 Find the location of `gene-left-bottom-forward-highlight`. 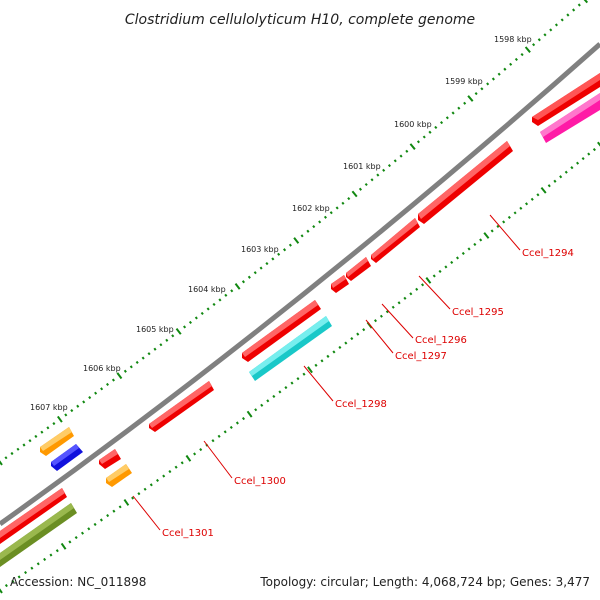

gene-left-bottom-forward-highlight is located at coordinates (32, 513).